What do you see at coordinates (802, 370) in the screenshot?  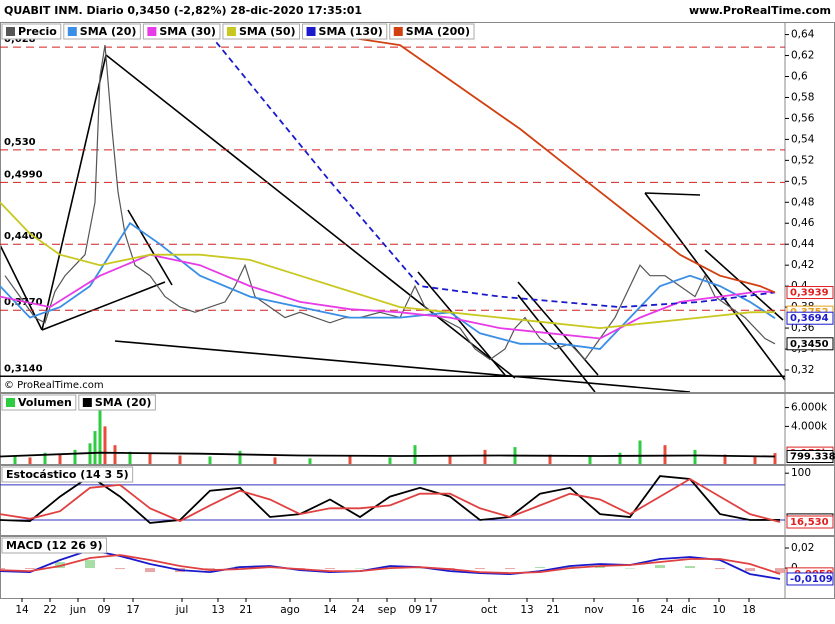 I see `y-tick-label: 0,32` at bounding box center [802, 370].